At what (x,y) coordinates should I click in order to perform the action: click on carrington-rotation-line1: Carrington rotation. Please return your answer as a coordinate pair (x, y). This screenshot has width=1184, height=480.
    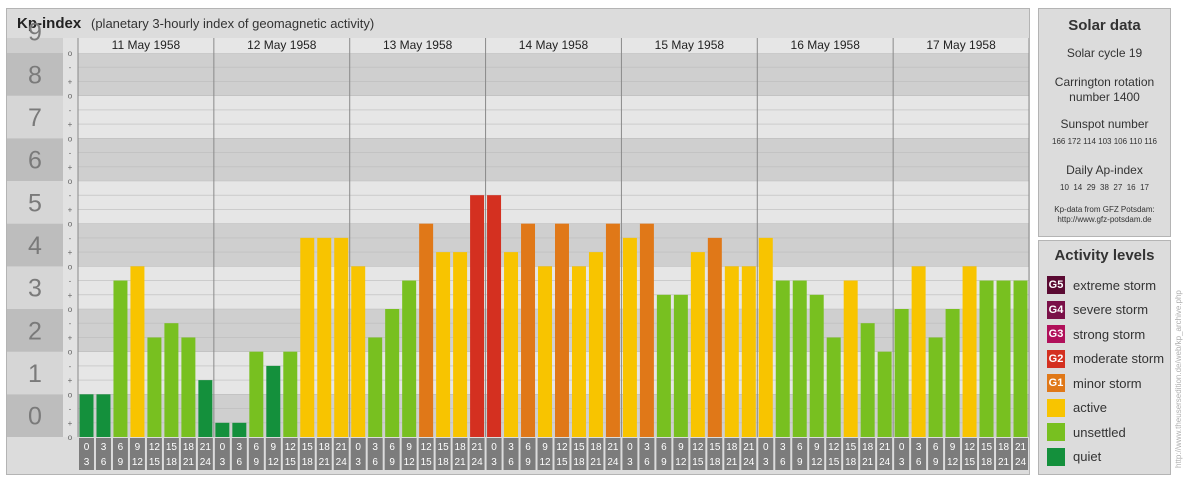
    Looking at the image, I should click on (1104, 82).